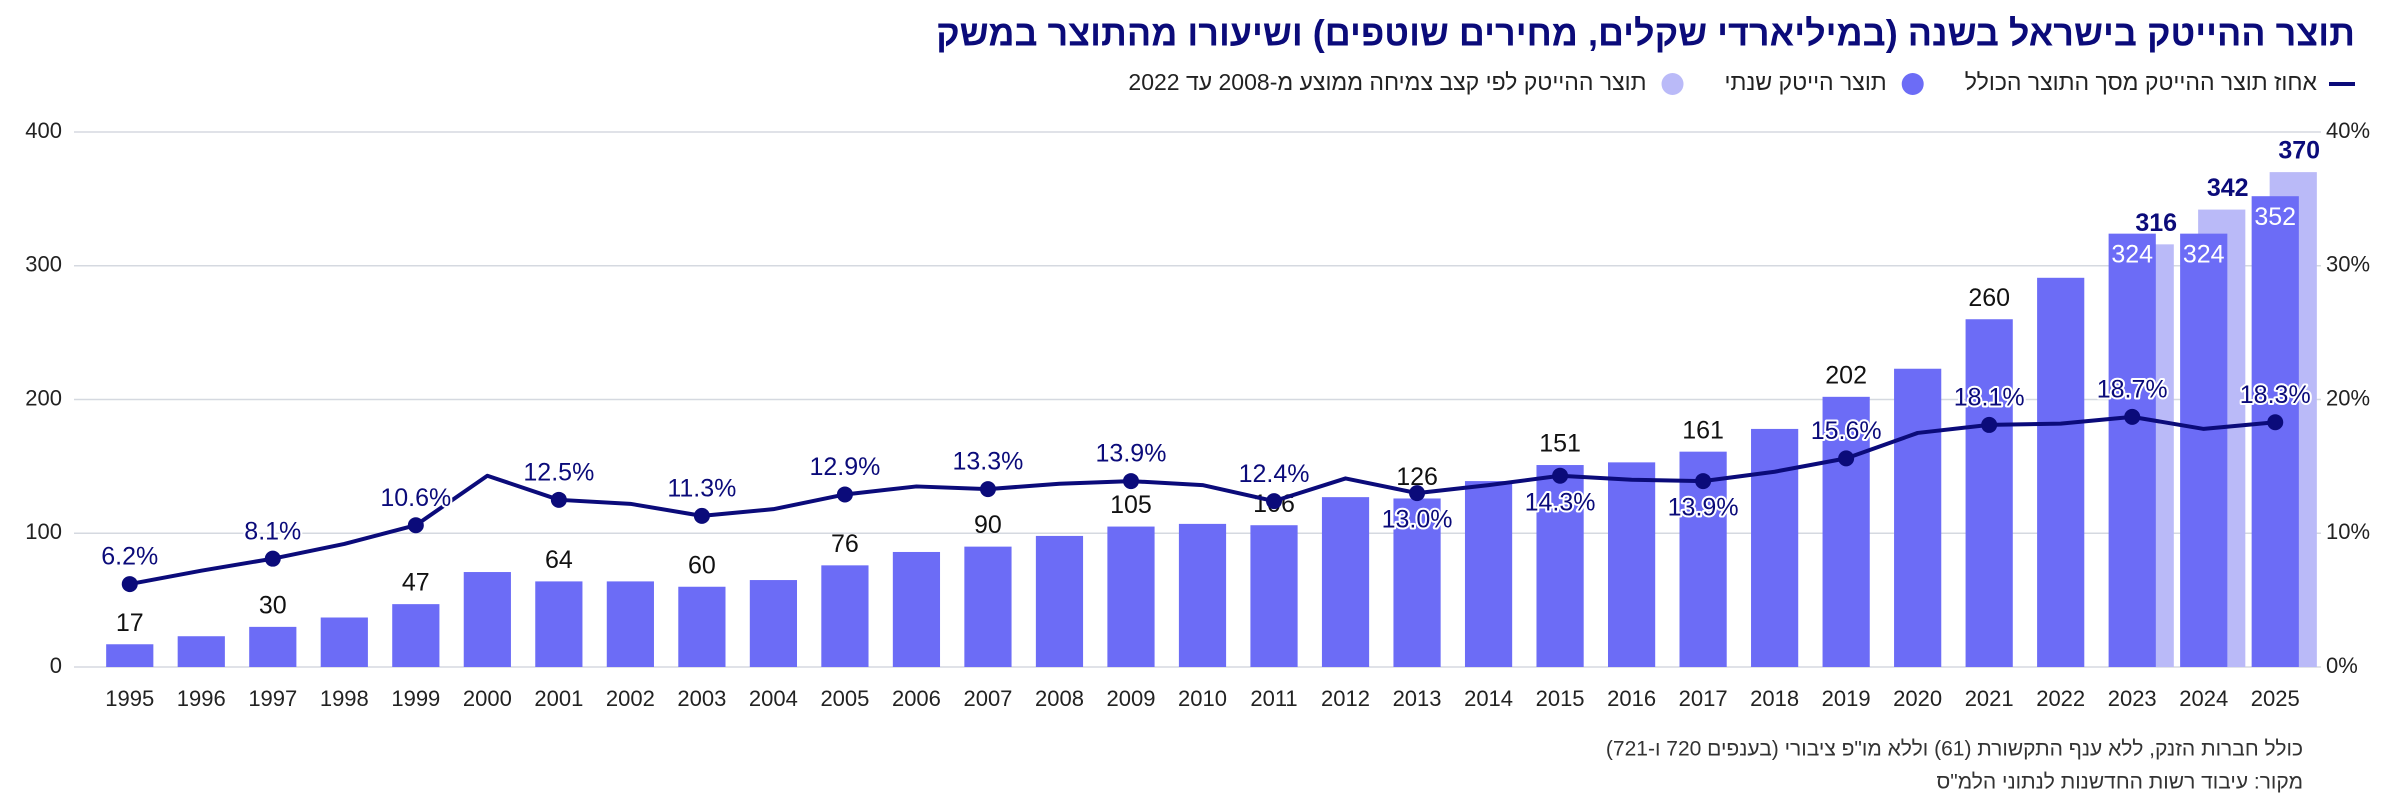 This screenshot has width=2400, height=805. I want to click on x-tick-label: 2006, so click(916, 698).